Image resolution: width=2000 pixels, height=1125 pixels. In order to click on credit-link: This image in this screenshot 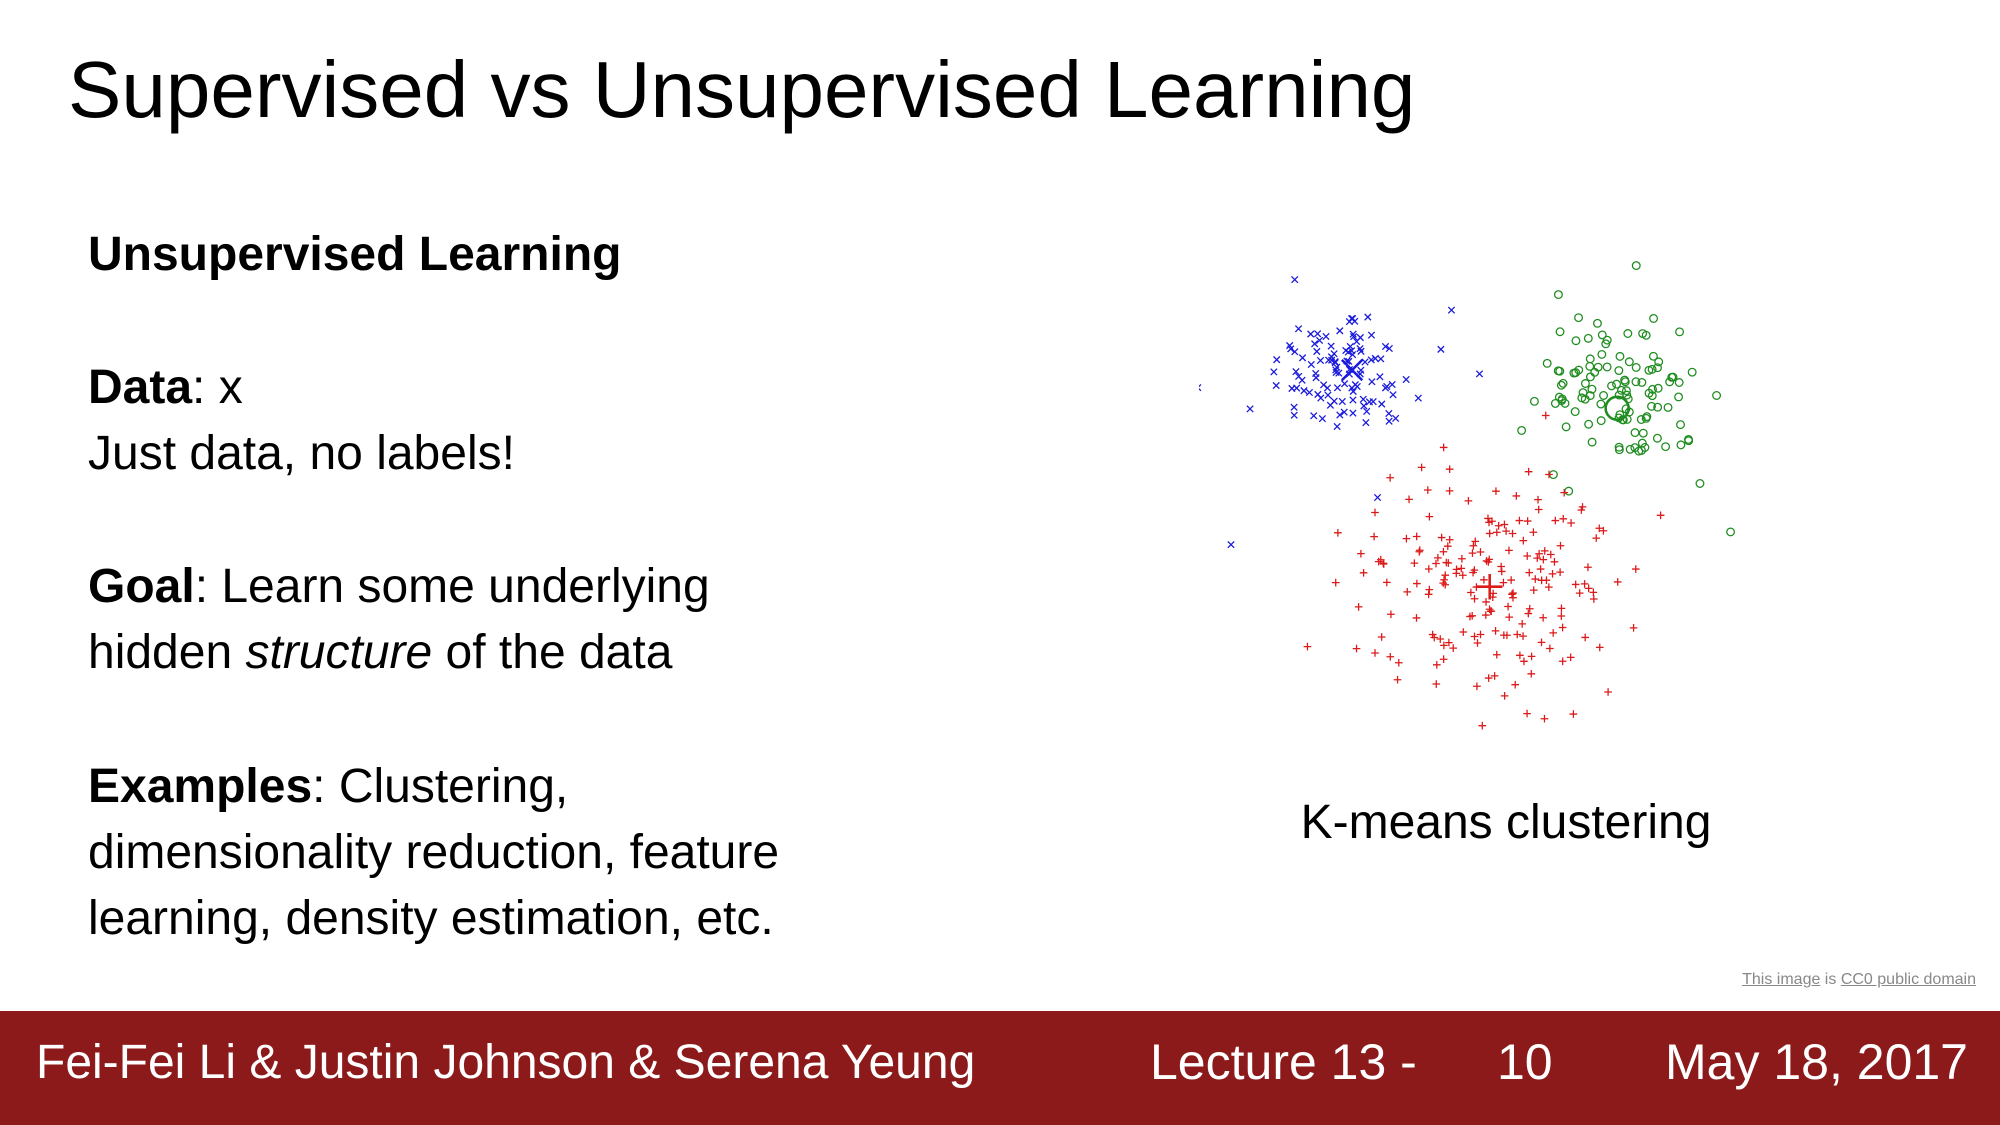, I will do `click(1781, 979)`.